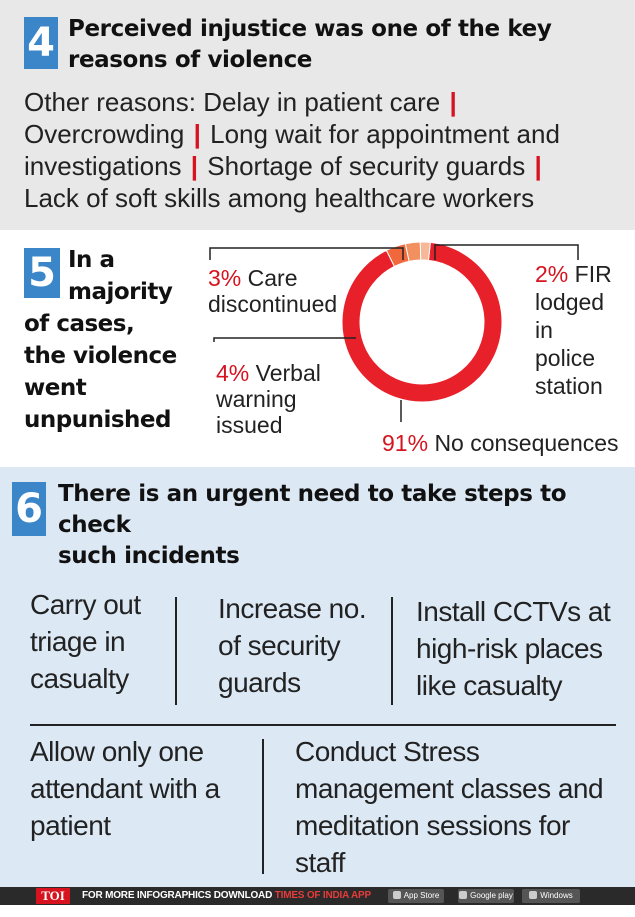 Image resolution: width=635 pixels, height=917 pixels. I want to click on leader-line-care, so click(306, 253).